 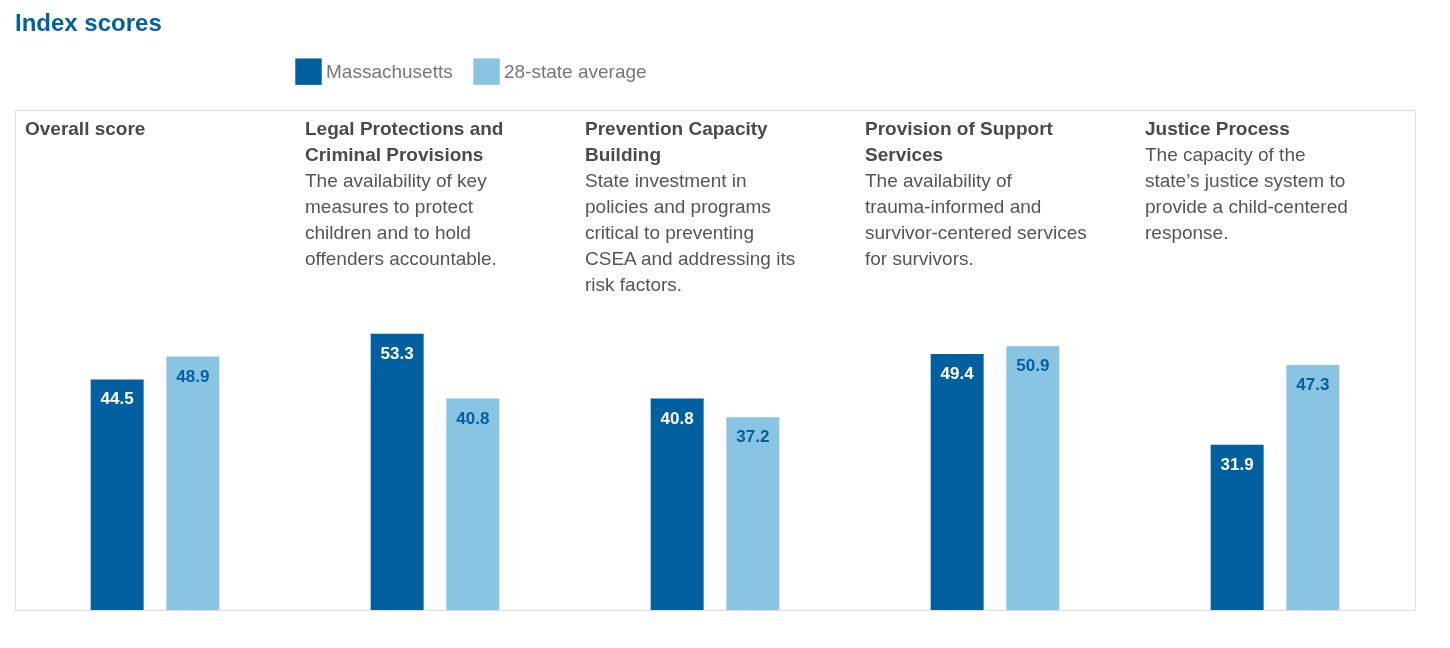 I want to click on data-label: 50.9, so click(x=1033, y=366).